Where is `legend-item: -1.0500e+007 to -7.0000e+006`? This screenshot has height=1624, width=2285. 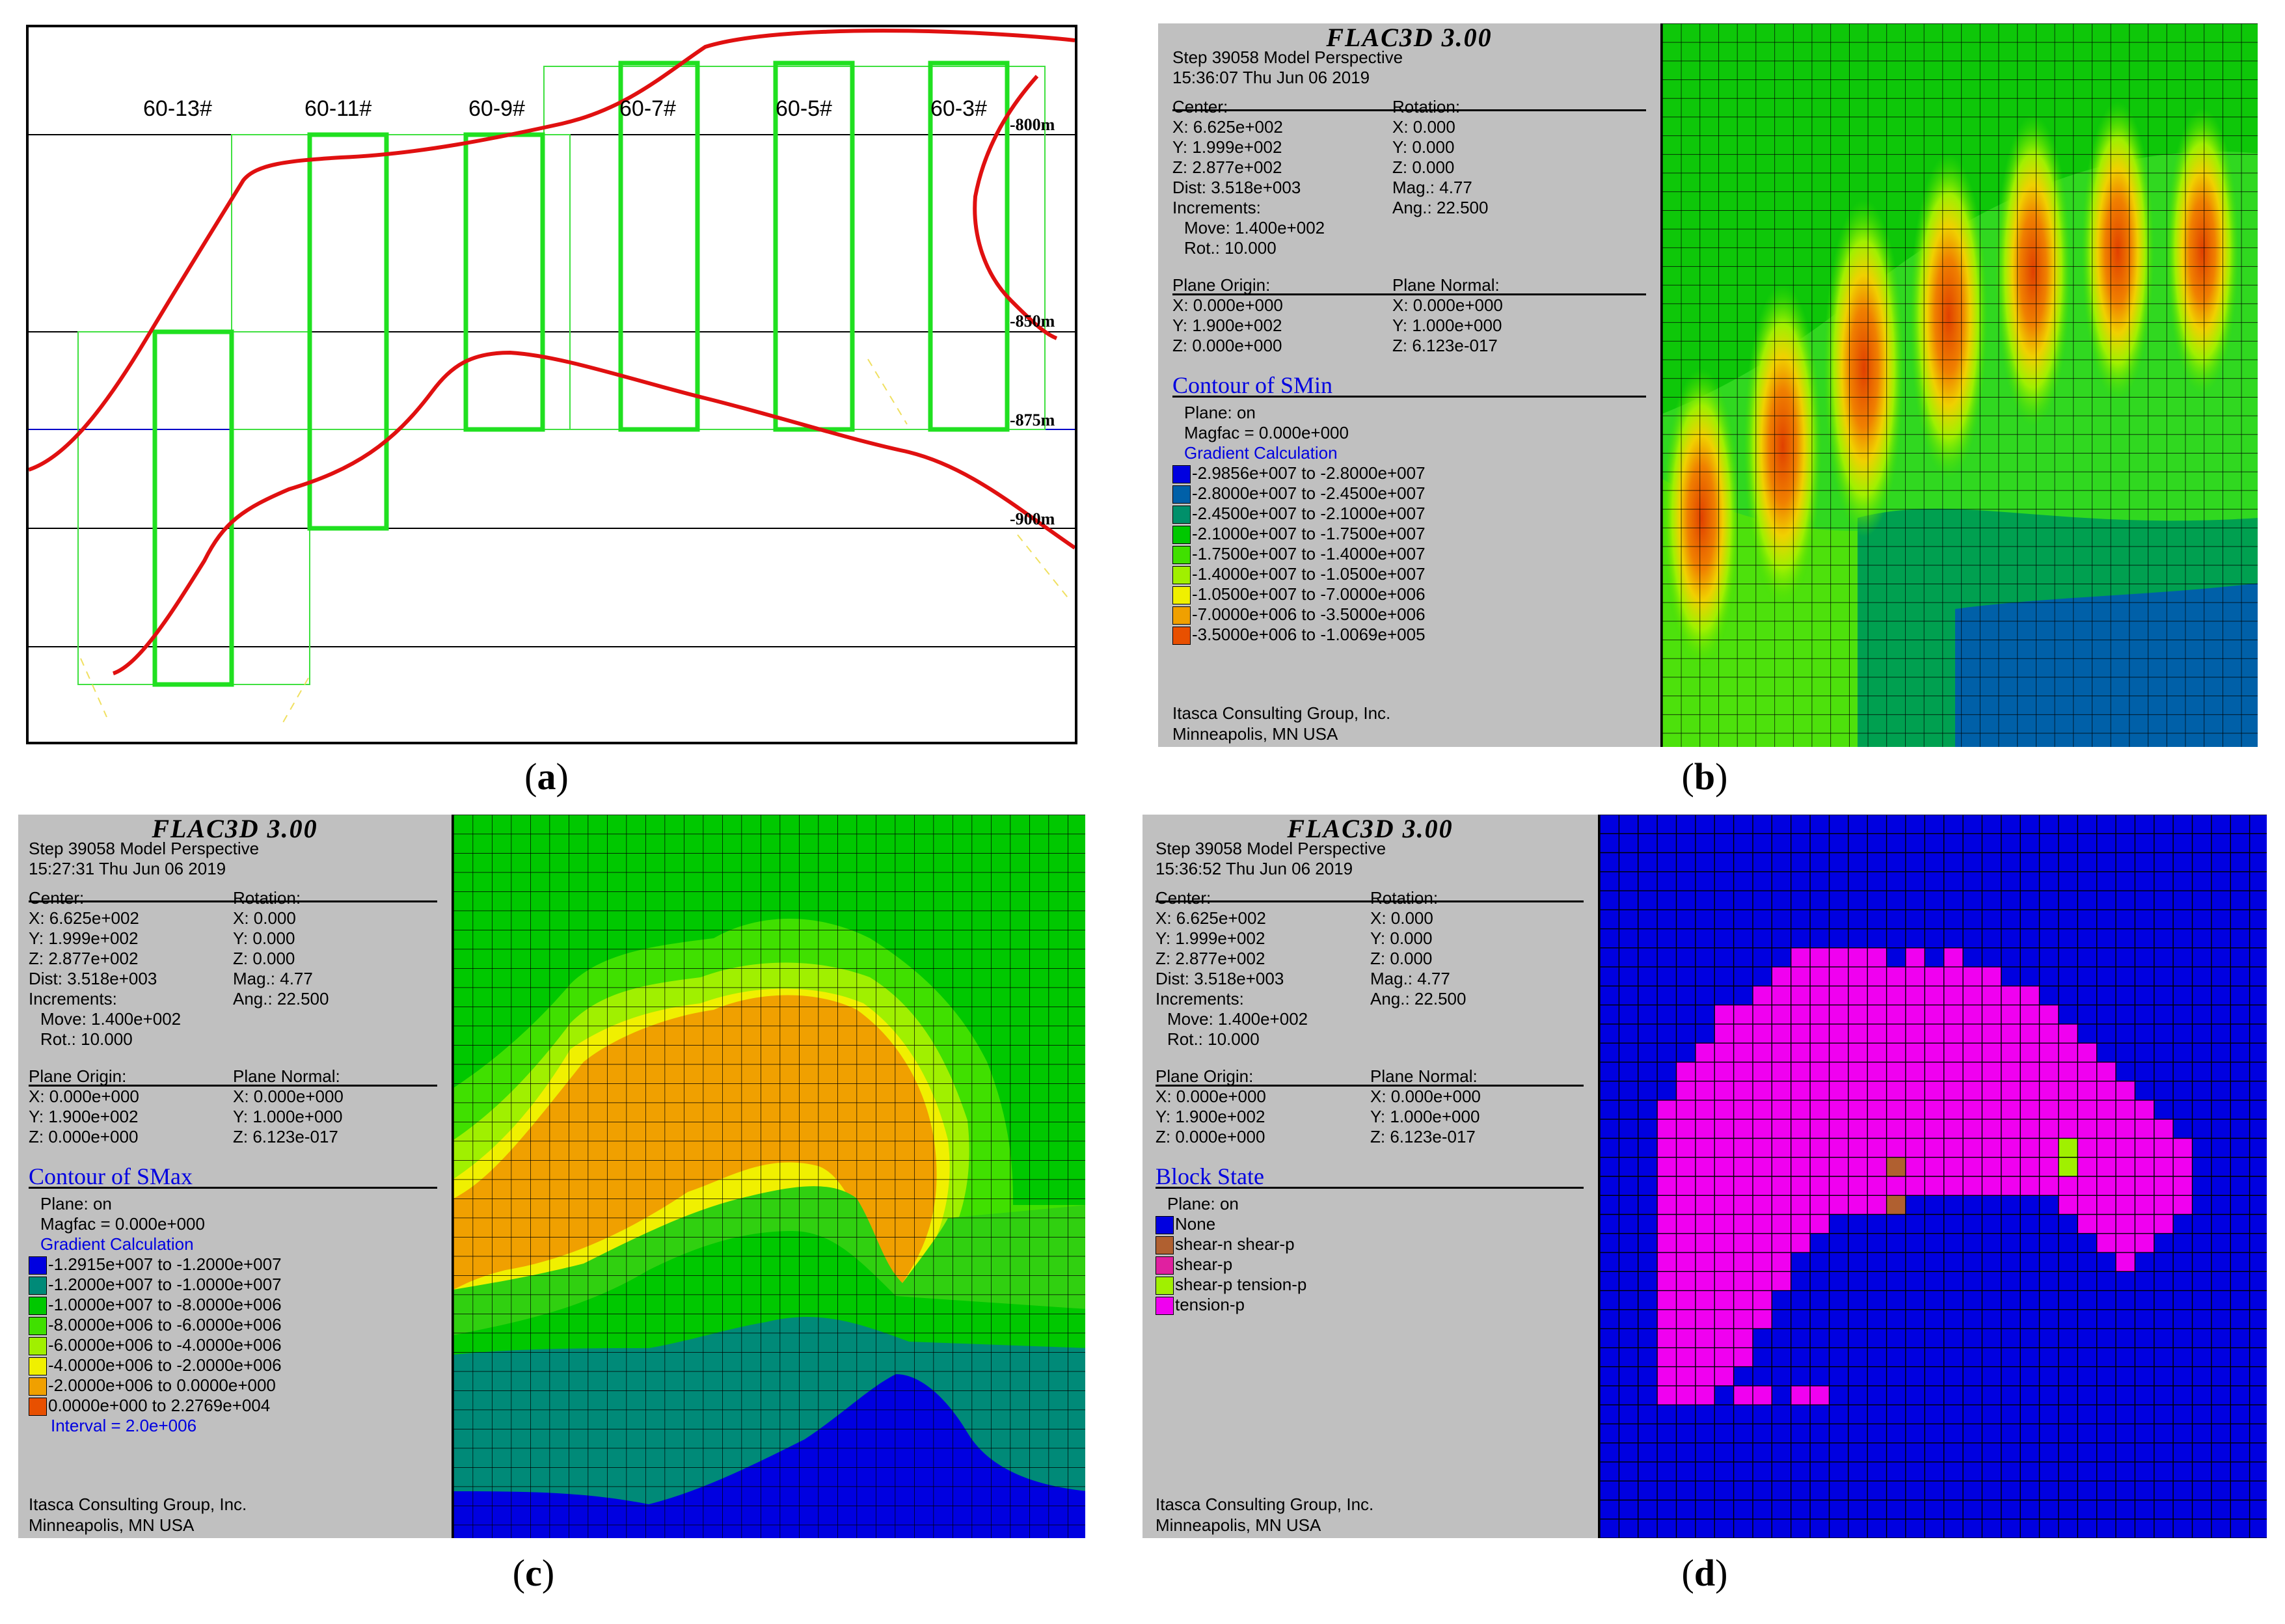 legend-item: -1.0500e+007 to -7.0000e+006 is located at coordinates (1409, 594).